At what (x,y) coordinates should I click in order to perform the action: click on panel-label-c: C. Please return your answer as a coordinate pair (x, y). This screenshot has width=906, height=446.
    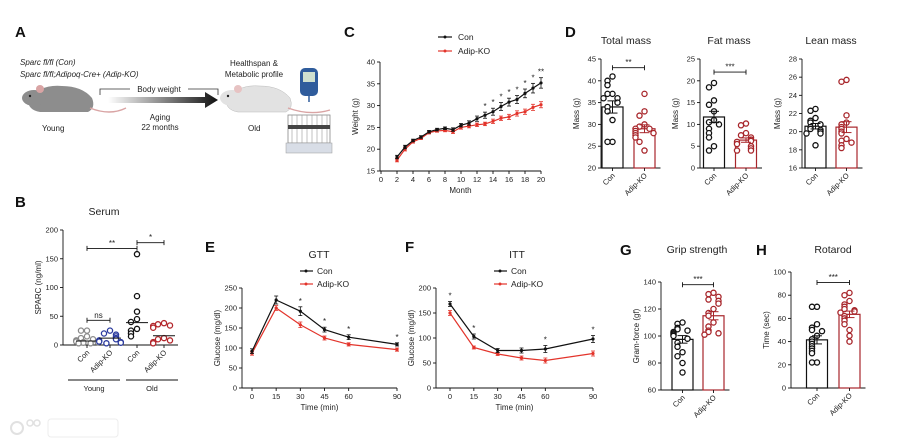
    Looking at the image, I should click on (349, 32).